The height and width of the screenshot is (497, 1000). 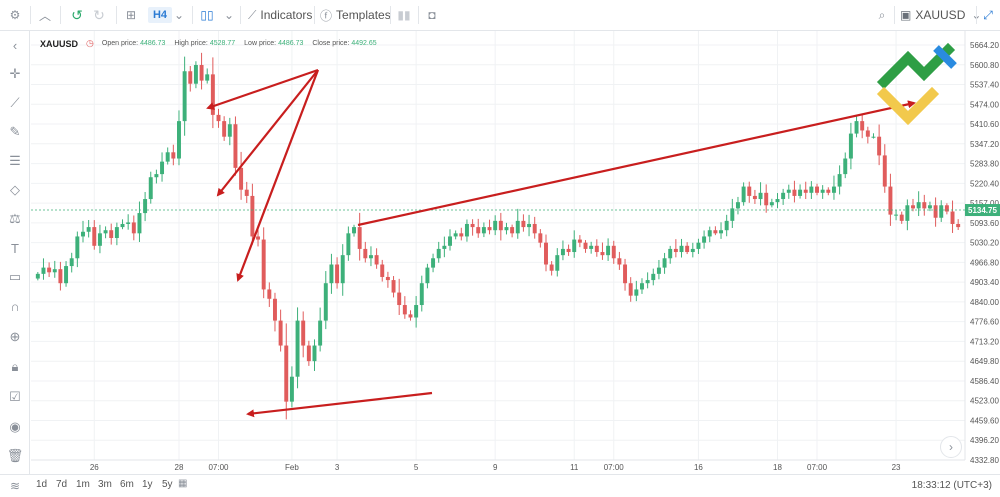 I want to click on close-value: 4492.65, so click(x=364, y=43).